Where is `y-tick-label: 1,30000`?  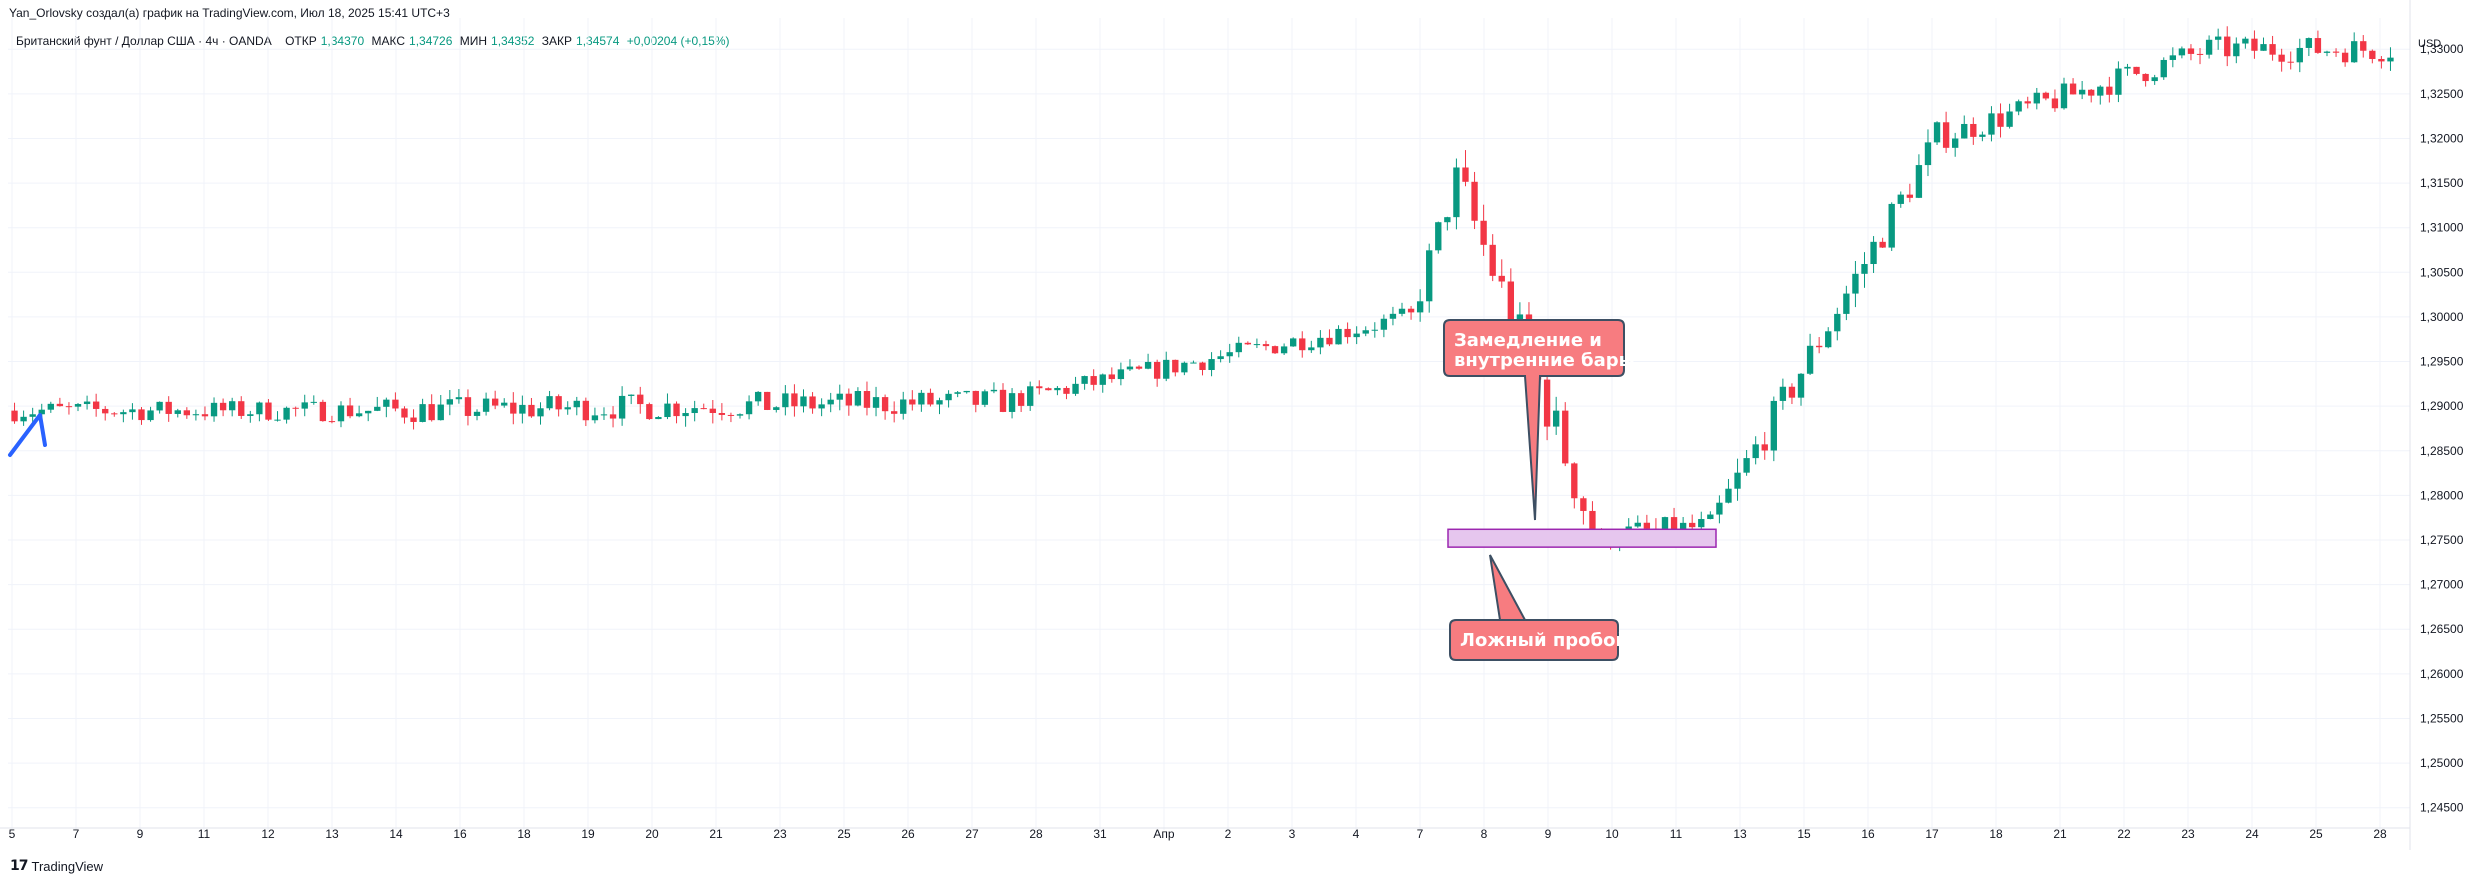 y-tick-label: 1,30000 is located at coordinates (2442, 317).